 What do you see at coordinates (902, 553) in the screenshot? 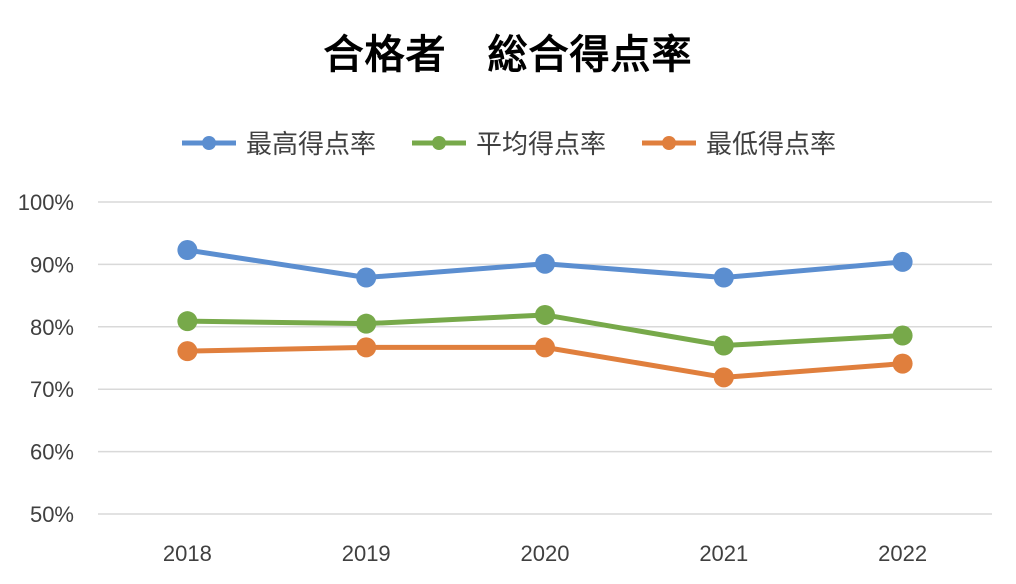
I see `x-tick-label: 2022` at bounding box center [902, 553].